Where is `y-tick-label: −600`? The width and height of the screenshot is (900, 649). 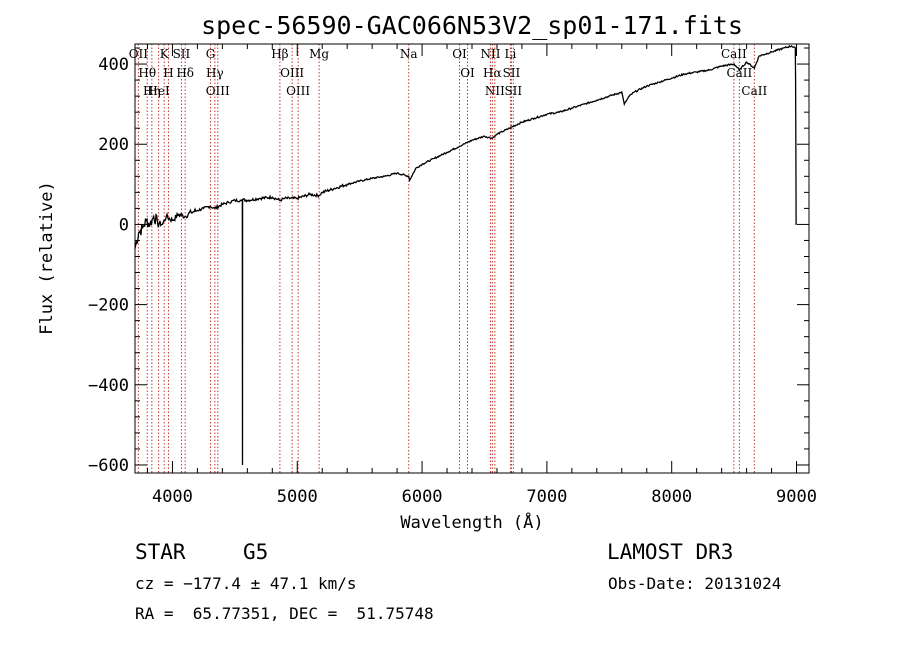
y-tick-label: −600 is located at coordinates (108, 466).